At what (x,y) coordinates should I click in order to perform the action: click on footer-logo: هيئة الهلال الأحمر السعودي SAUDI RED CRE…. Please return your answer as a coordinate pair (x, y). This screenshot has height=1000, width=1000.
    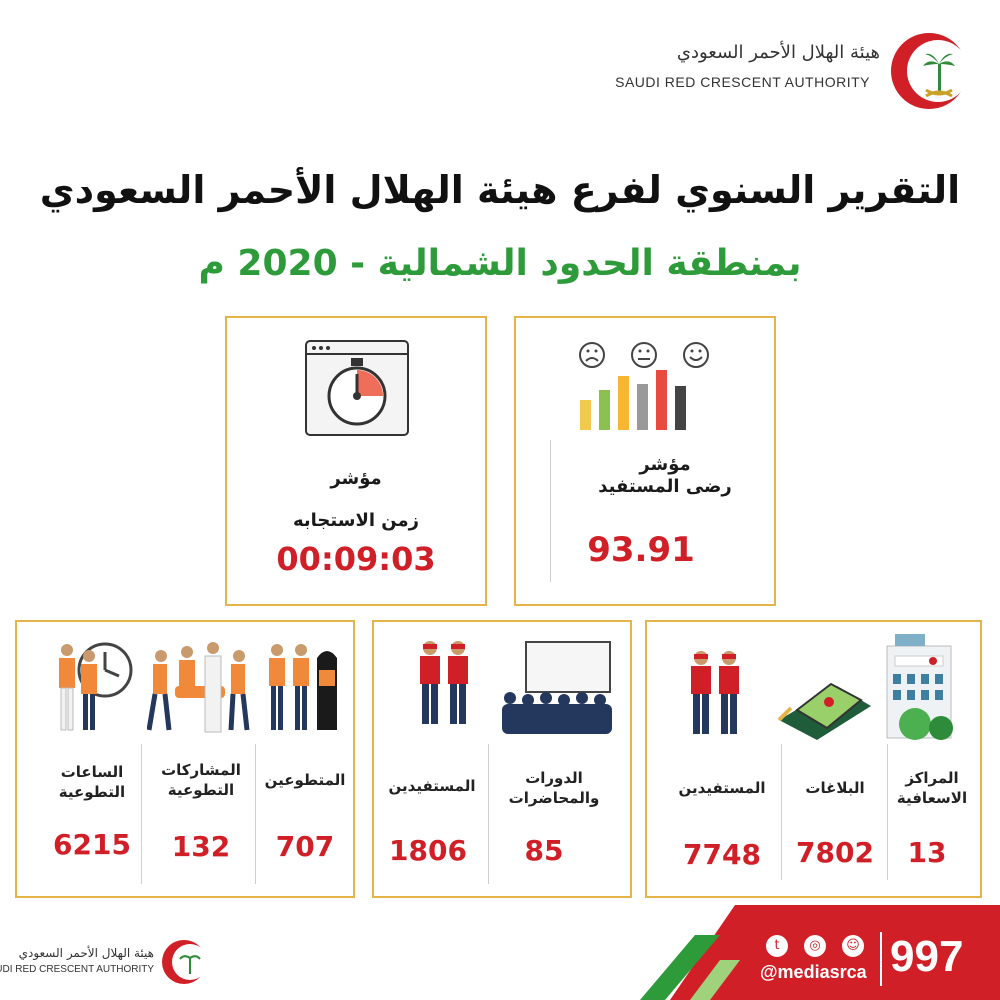
    Looking at the image, I should click on (110, 962).